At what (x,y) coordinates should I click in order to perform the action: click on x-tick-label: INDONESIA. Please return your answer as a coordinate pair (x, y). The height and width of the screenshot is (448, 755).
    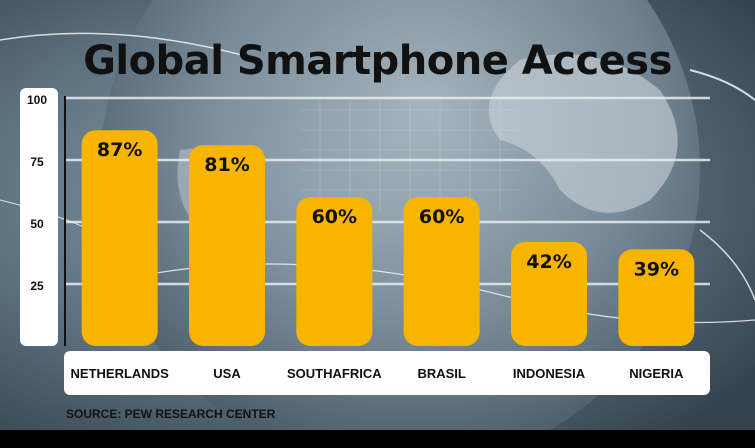
    Looking at the image, I should click on (549, 373).